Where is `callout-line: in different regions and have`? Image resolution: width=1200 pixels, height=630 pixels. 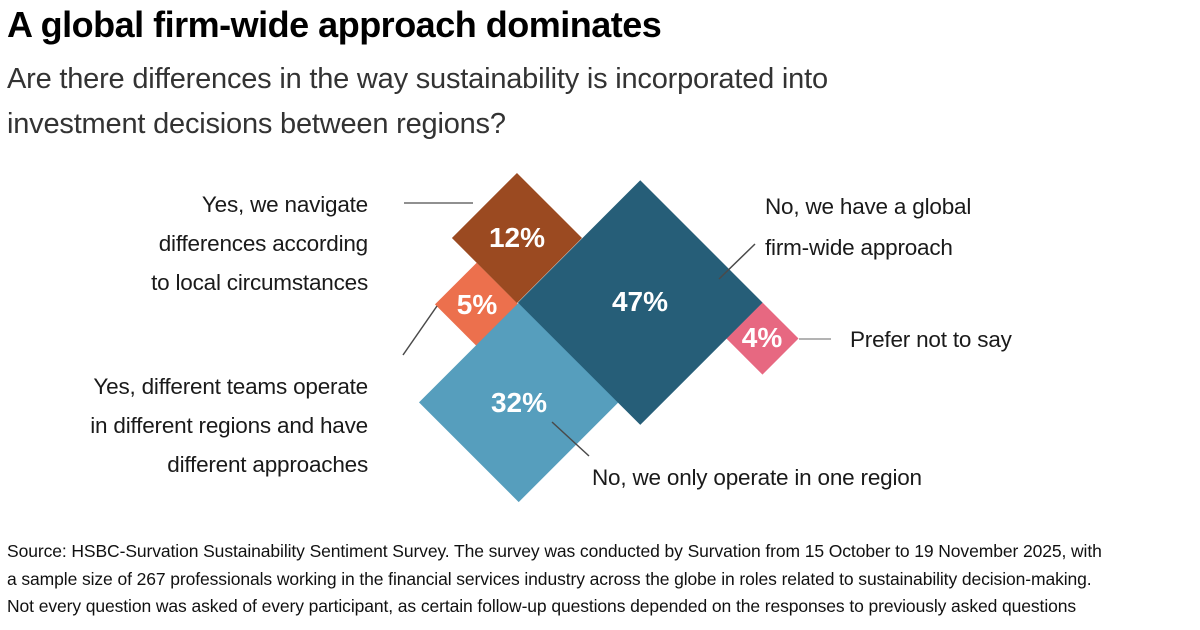
callout-line: in different regions and have is located at coordinates (229, 425).